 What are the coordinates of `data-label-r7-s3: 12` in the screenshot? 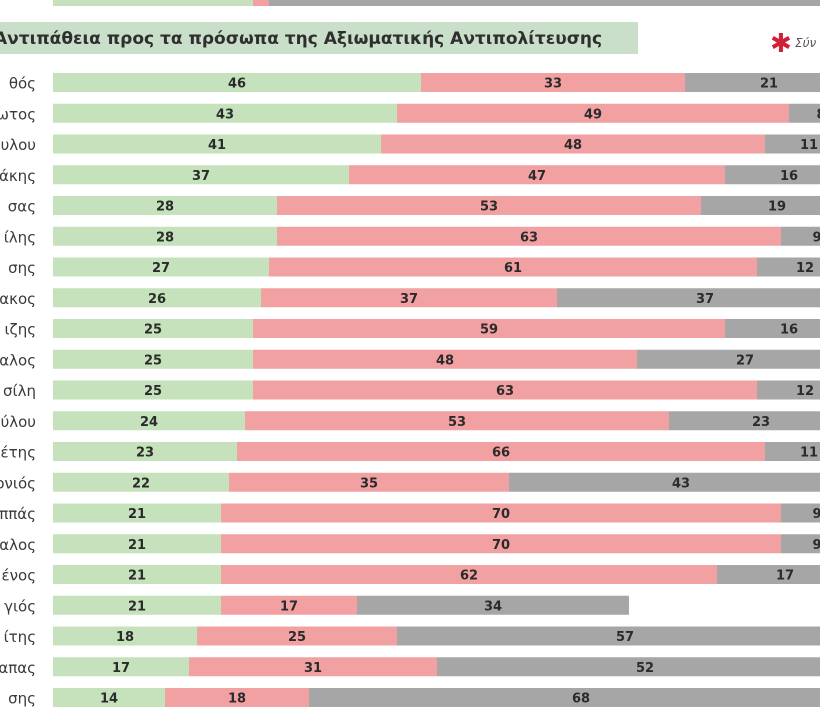 It's located at (805, 268).